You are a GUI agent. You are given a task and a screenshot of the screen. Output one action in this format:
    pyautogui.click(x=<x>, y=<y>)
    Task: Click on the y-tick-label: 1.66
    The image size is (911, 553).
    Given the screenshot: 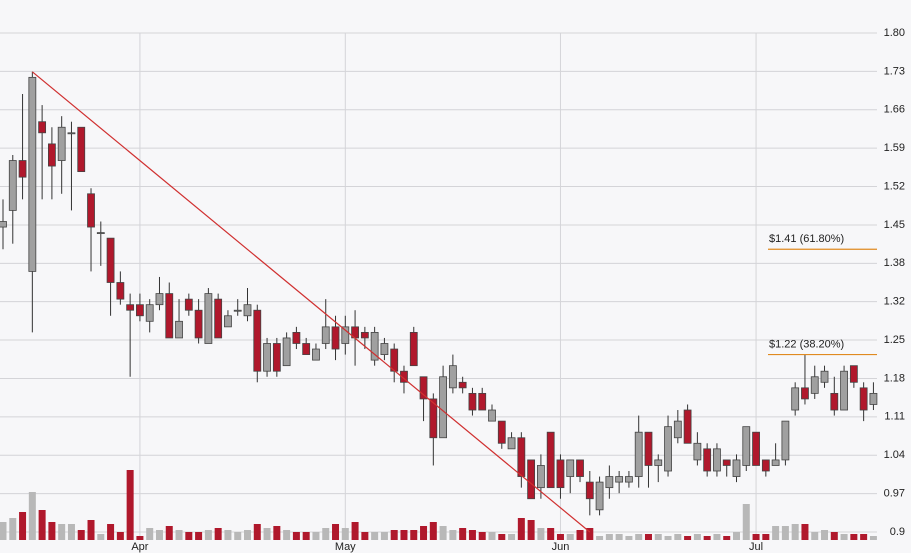 What is the action you would take?
    pyautogui.click(x=894, y=110)
    